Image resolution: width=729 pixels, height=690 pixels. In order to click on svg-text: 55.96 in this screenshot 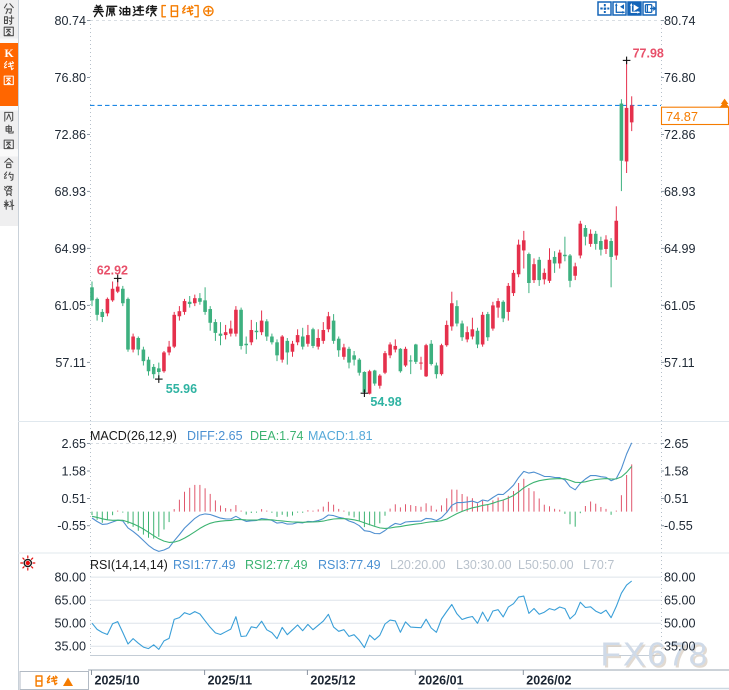, I will do `click(181, 389)`.